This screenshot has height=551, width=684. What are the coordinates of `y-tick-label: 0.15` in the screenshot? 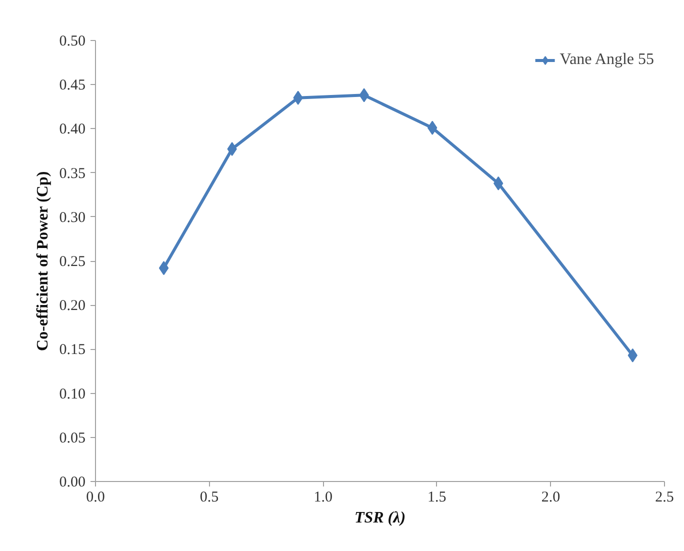 It's located at (72, 350).